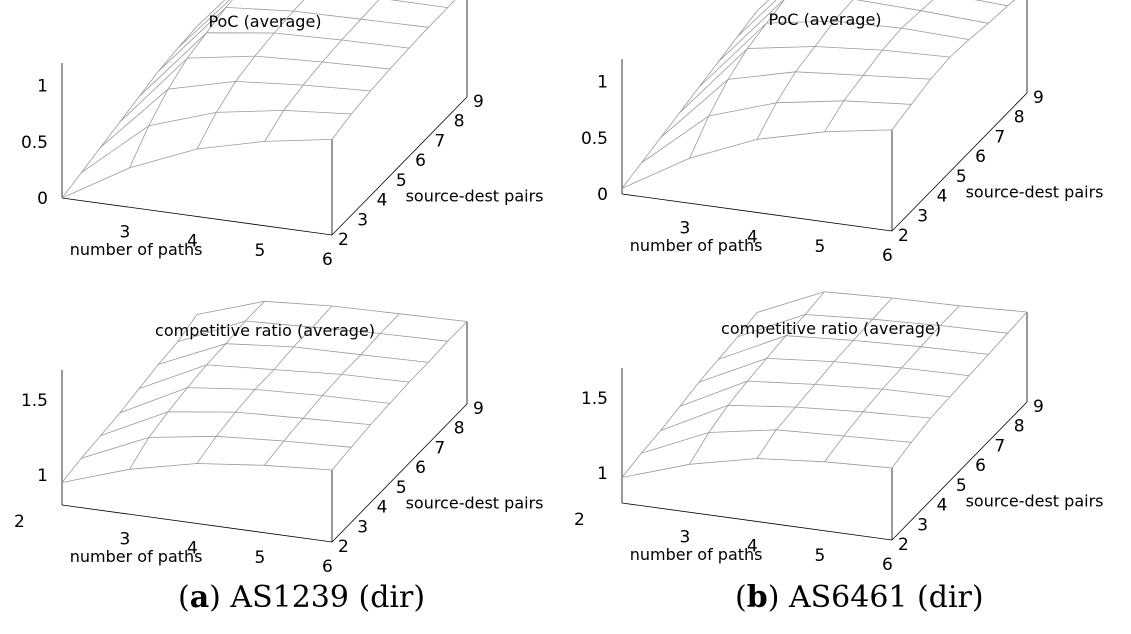 This screenshot has height=634, width=1131. What do you see at coordinates (594, 139) in the screenshot?
I see `z-tick-label: 0.5` at bounding box center [594, 139].